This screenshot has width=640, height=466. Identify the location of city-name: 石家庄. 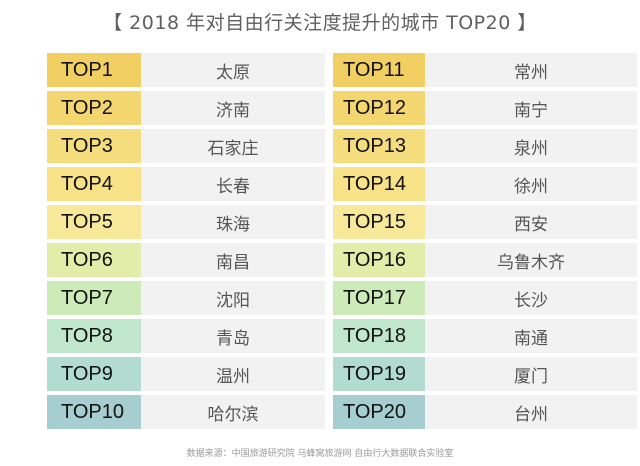
(233, 146).